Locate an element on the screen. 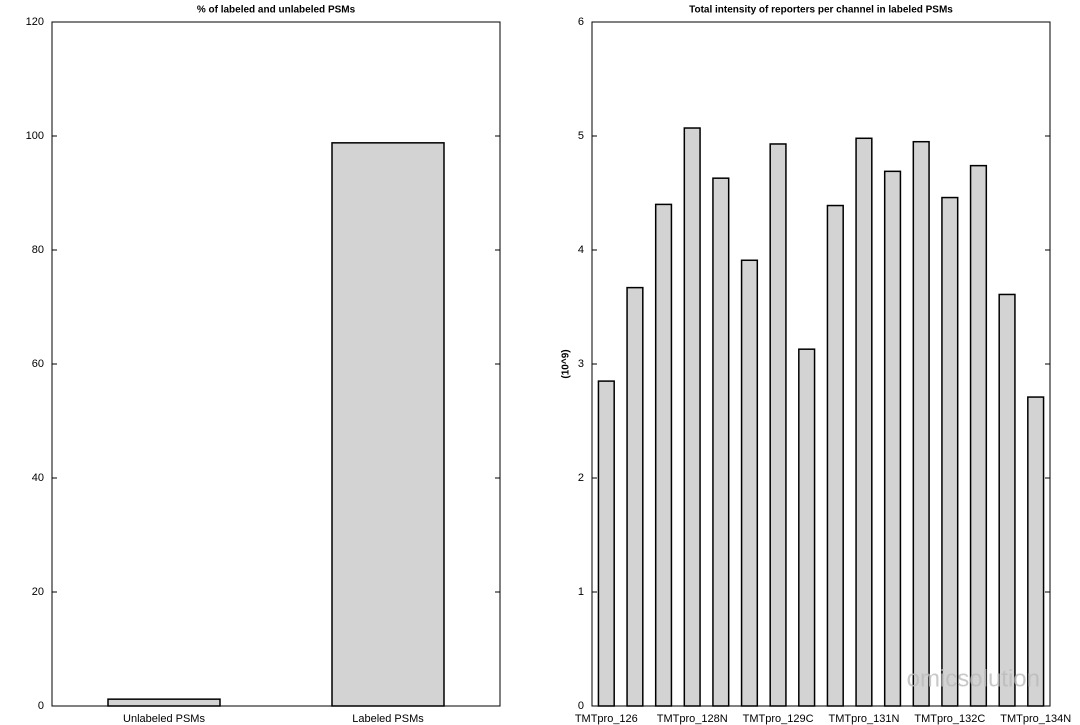  x-tick-label: TMTpro_129C is located at coordinates (778, 719).